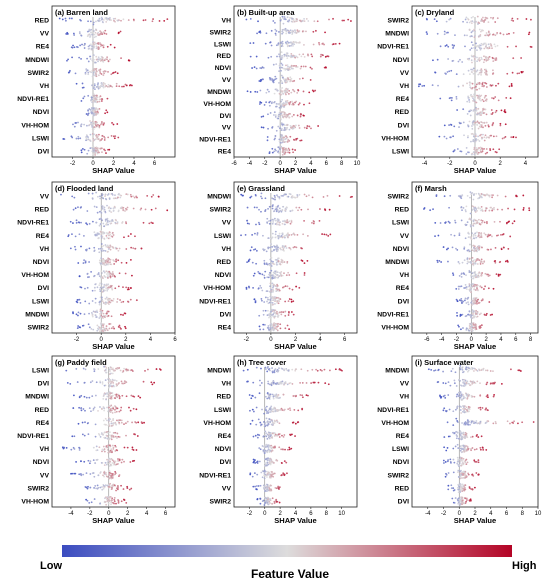 This screenshot has width=550, height=586. What do you see at coordinates (261, 362) in the screenshot?
I see `panel-title: (h) Tree cover` at bounding box center [261, 362].